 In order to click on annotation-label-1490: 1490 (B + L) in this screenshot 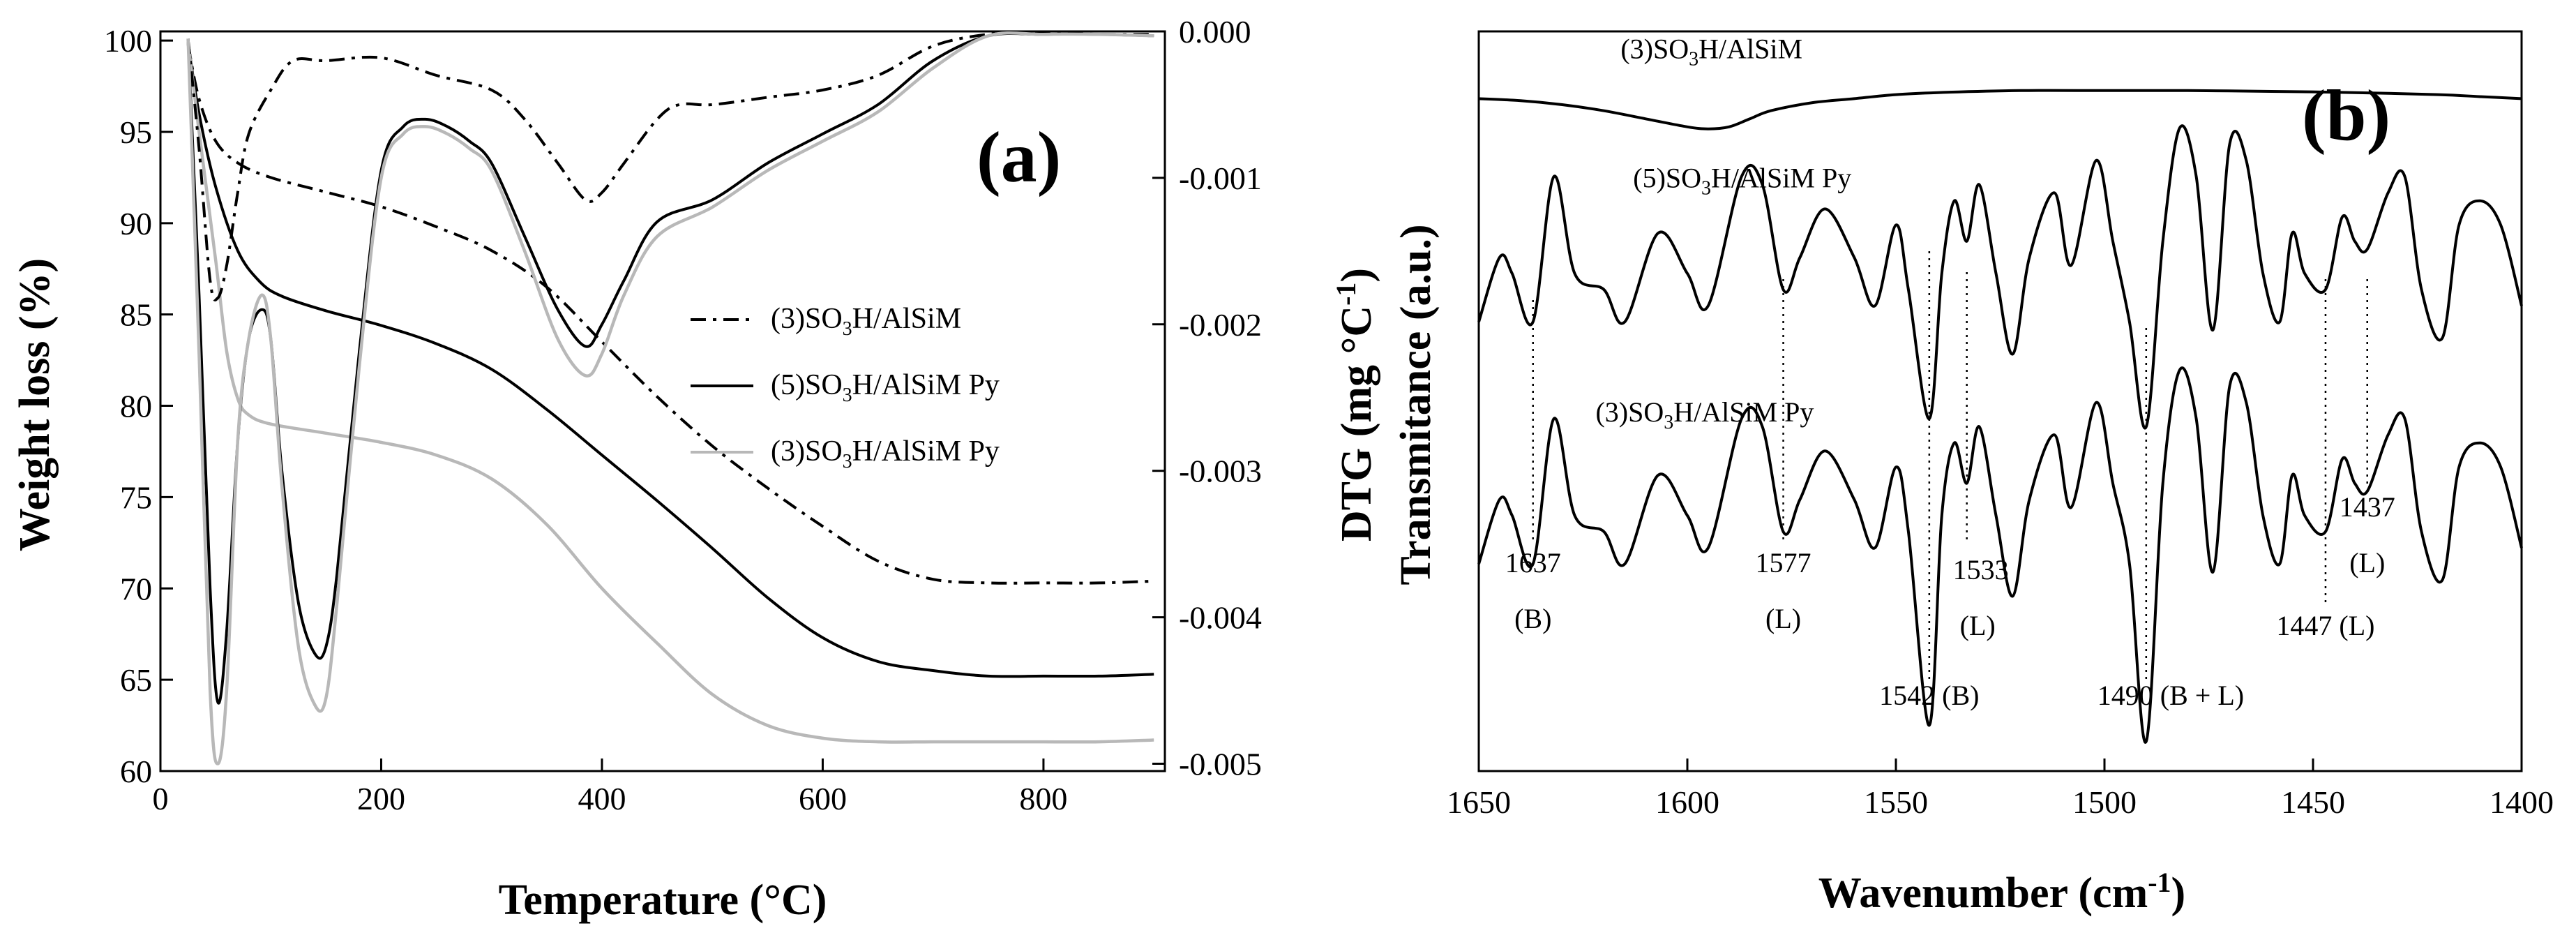, I will do `click(2170, 695)`.